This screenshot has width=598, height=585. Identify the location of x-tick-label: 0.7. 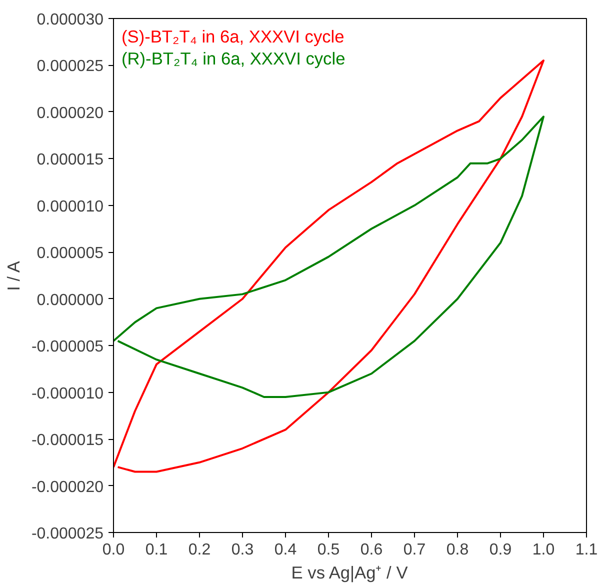
(414, 550).